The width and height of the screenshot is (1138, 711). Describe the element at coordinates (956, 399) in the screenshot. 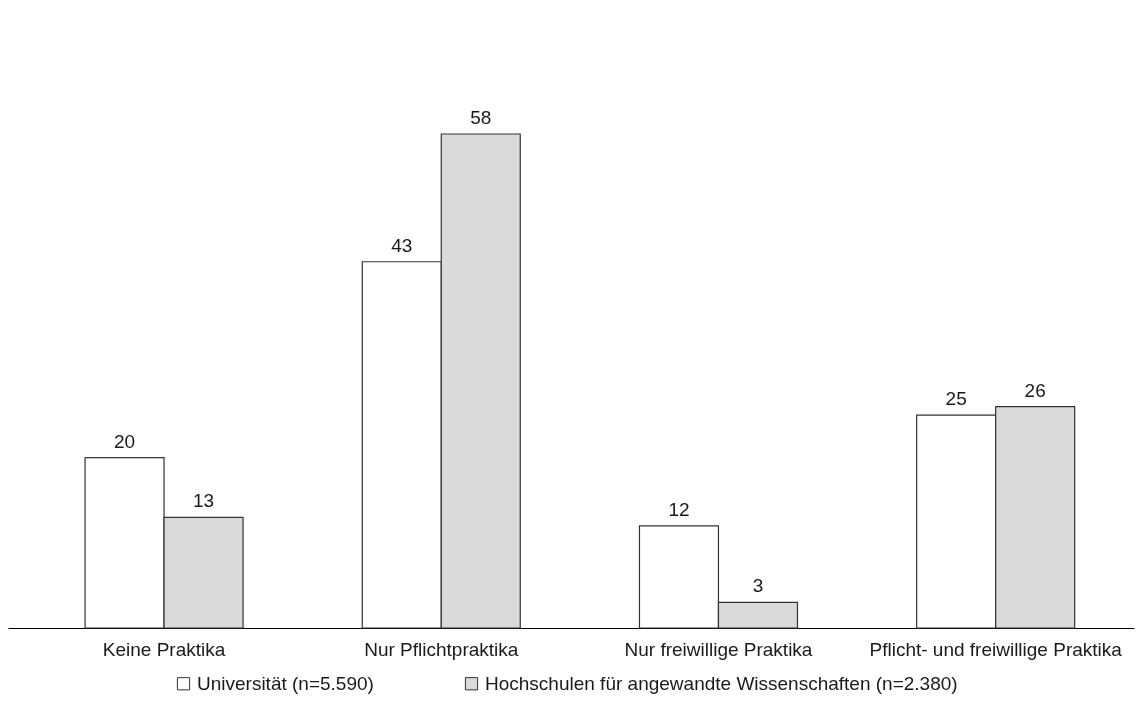

I see `data-label: 25` at that location.